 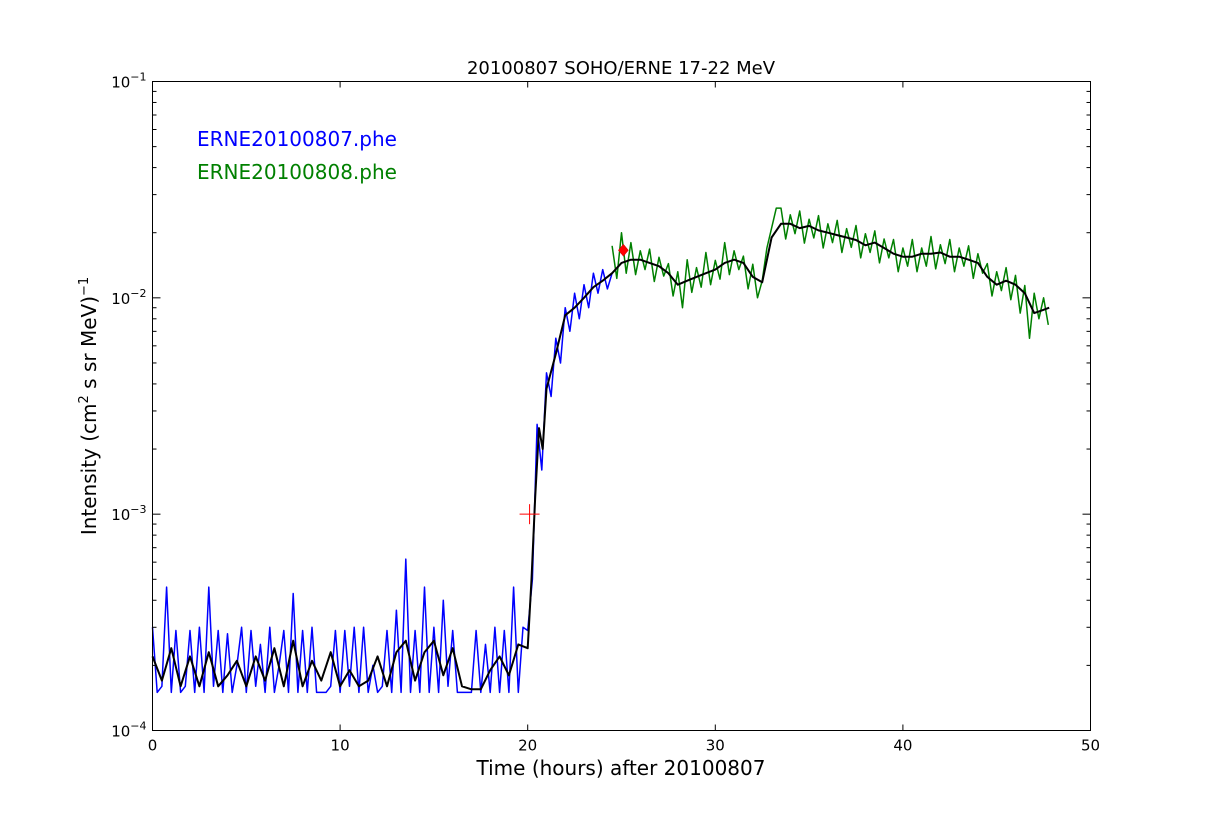 I want to click on y-tick-label: 10⁻³, so click(x=128, y=513).